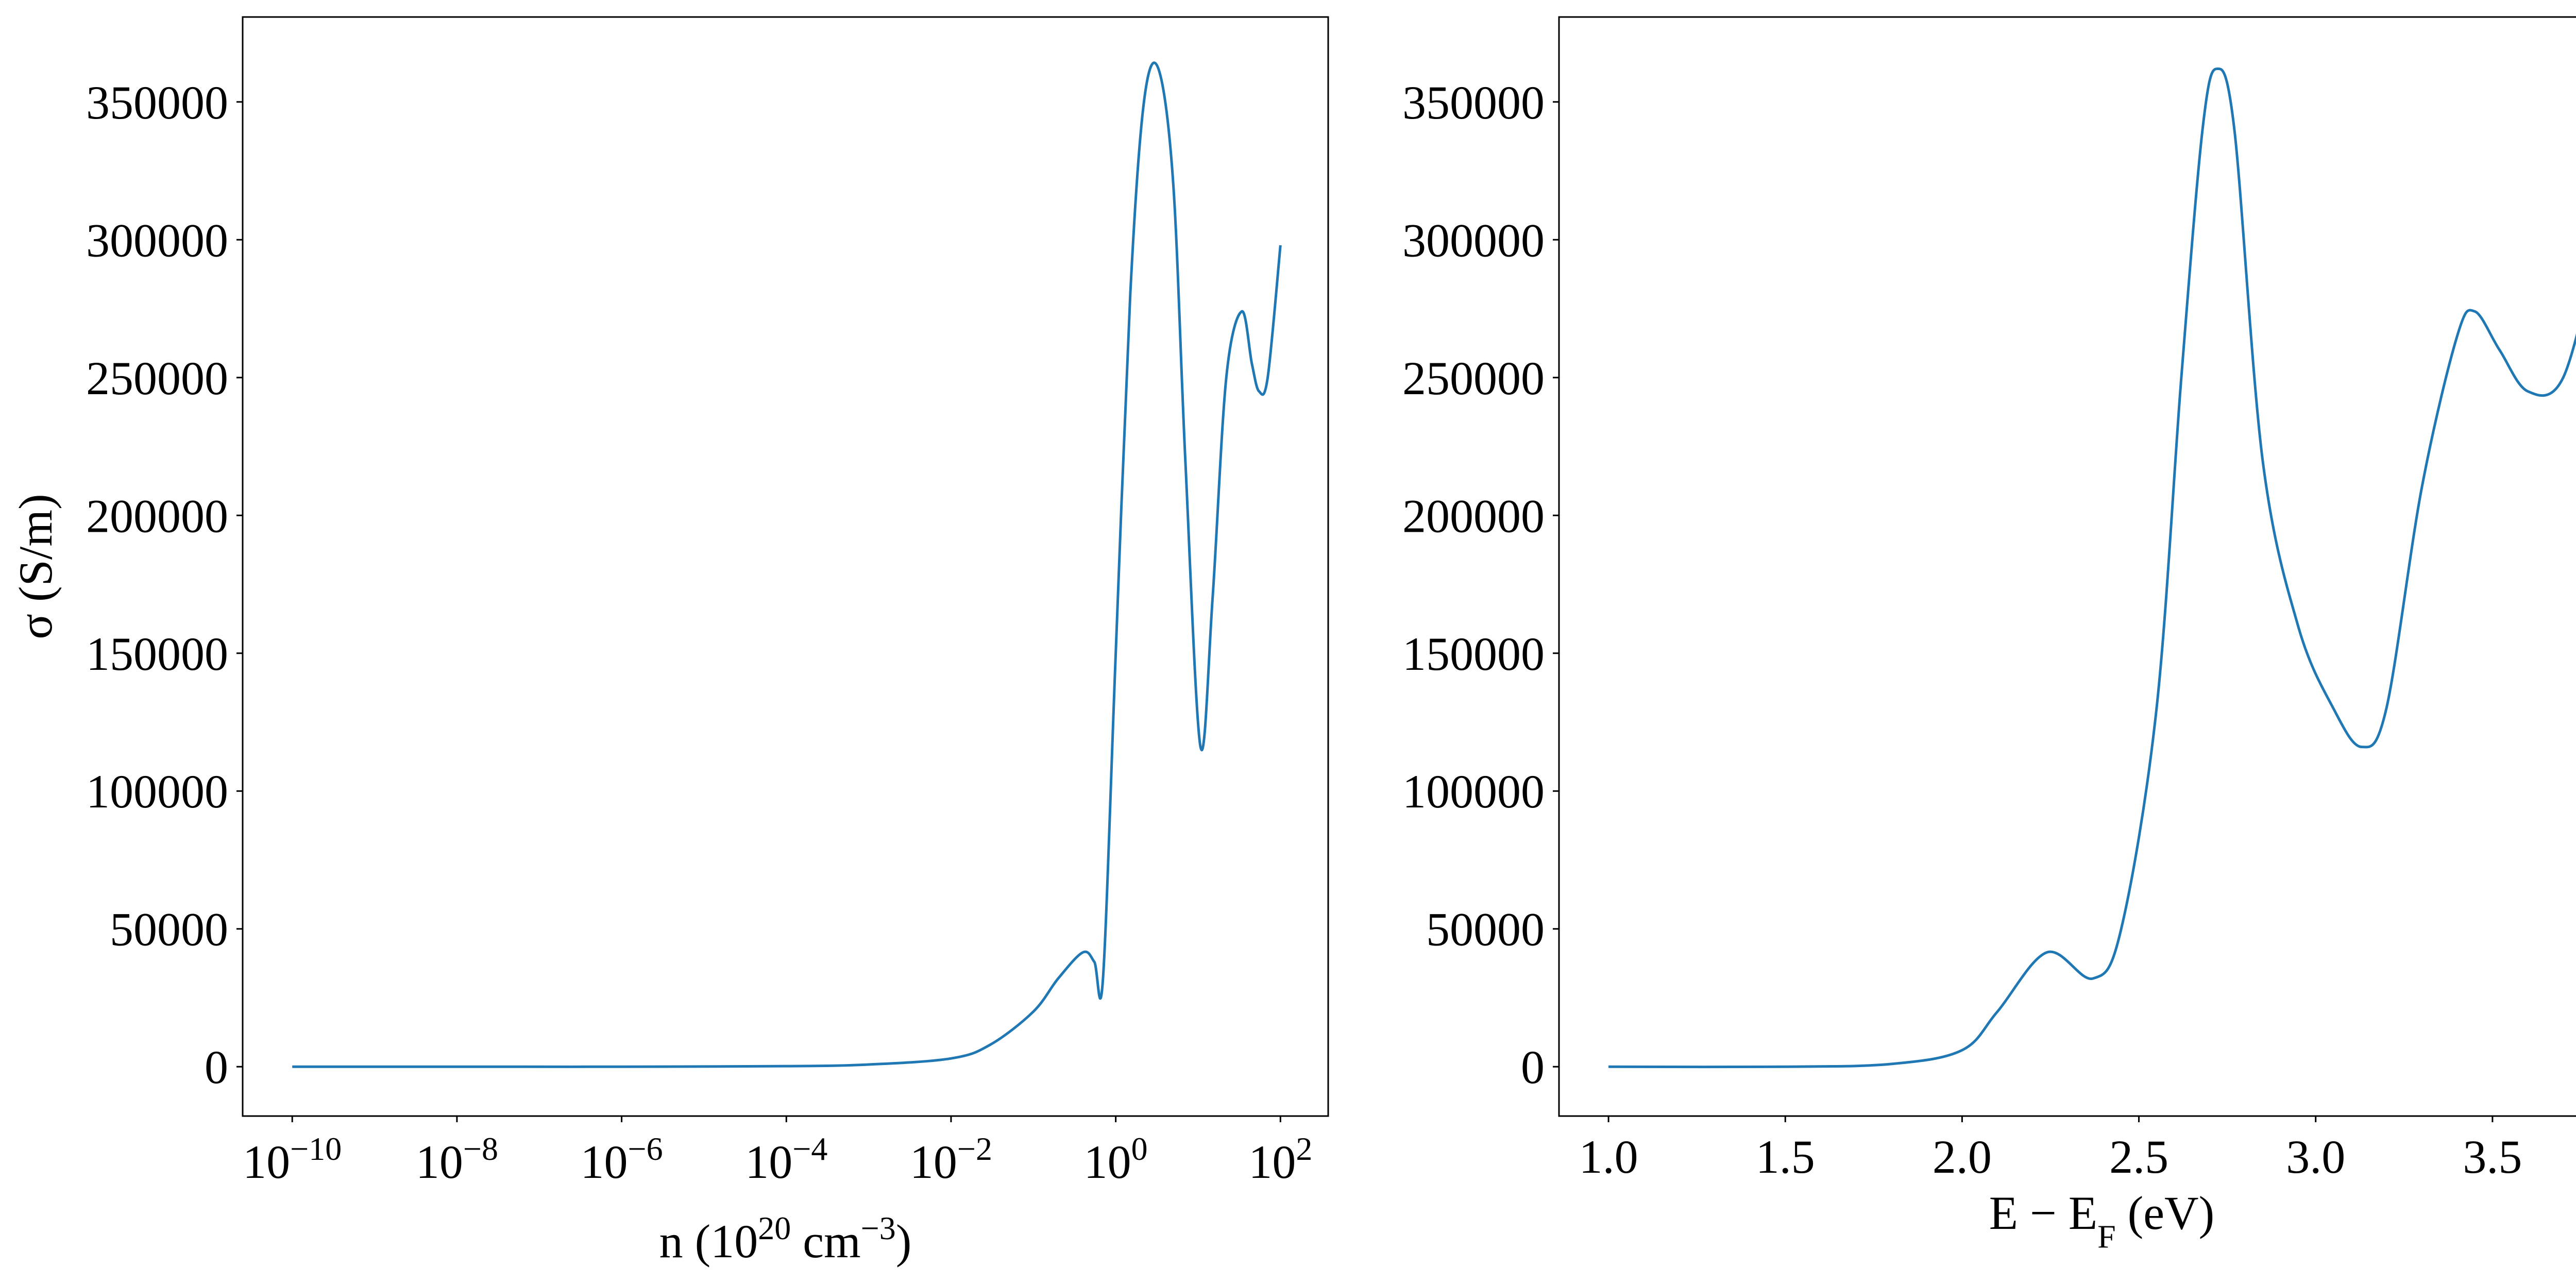 The width and height of the screenshot is (2576, 1283). I want to click on x-tick-exponent: −2, so click(974, 1148).